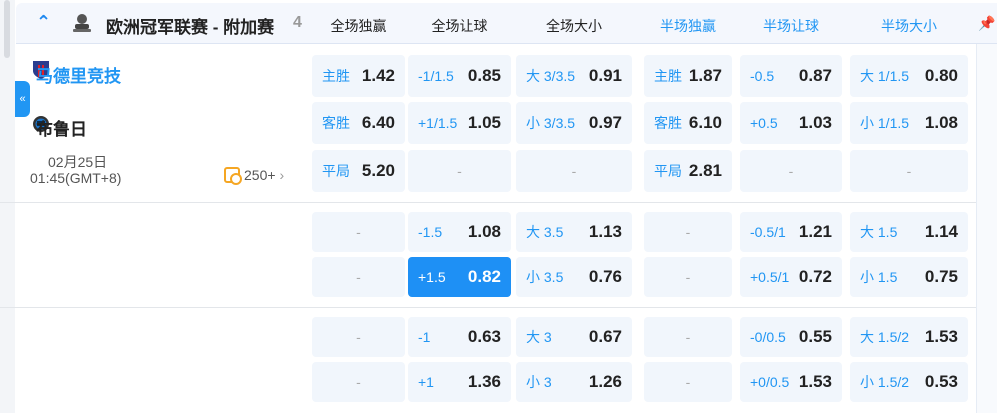 Image resolution: width=997 pixels, height=413 pixels. Describe the element at coordinates (459, 26) in the screenshot. I see `col-header-ft-handicap: 全场让球` at that location.